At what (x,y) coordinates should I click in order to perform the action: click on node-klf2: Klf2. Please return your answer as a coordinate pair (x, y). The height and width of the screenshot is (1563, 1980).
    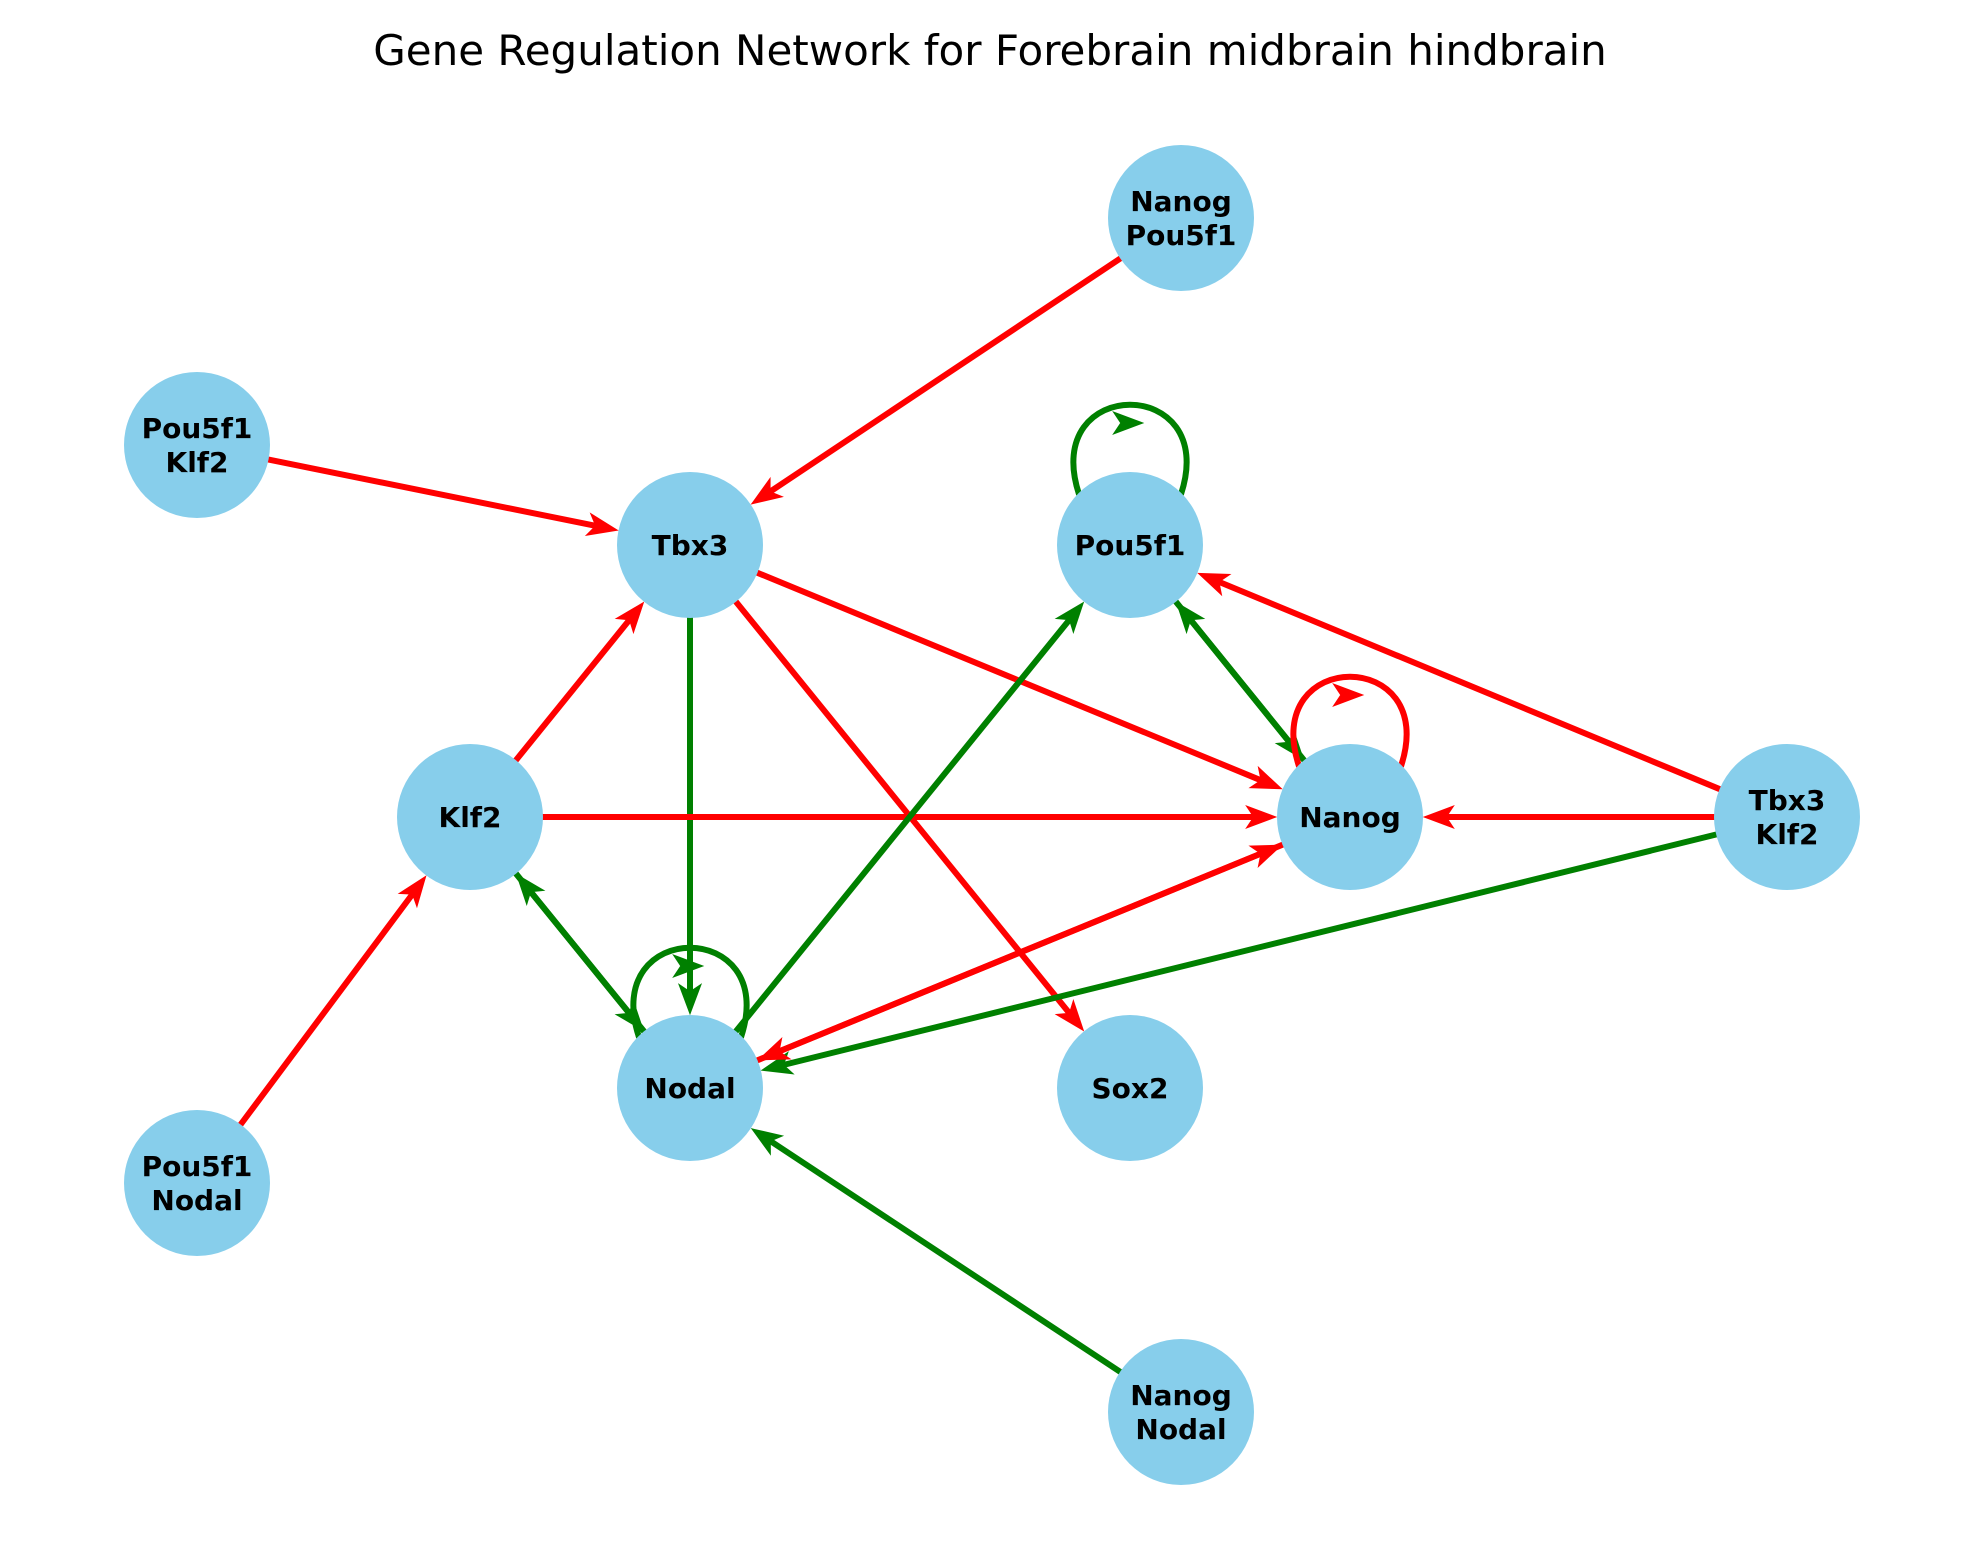
    Looking at the image, I should click on (470, 817).